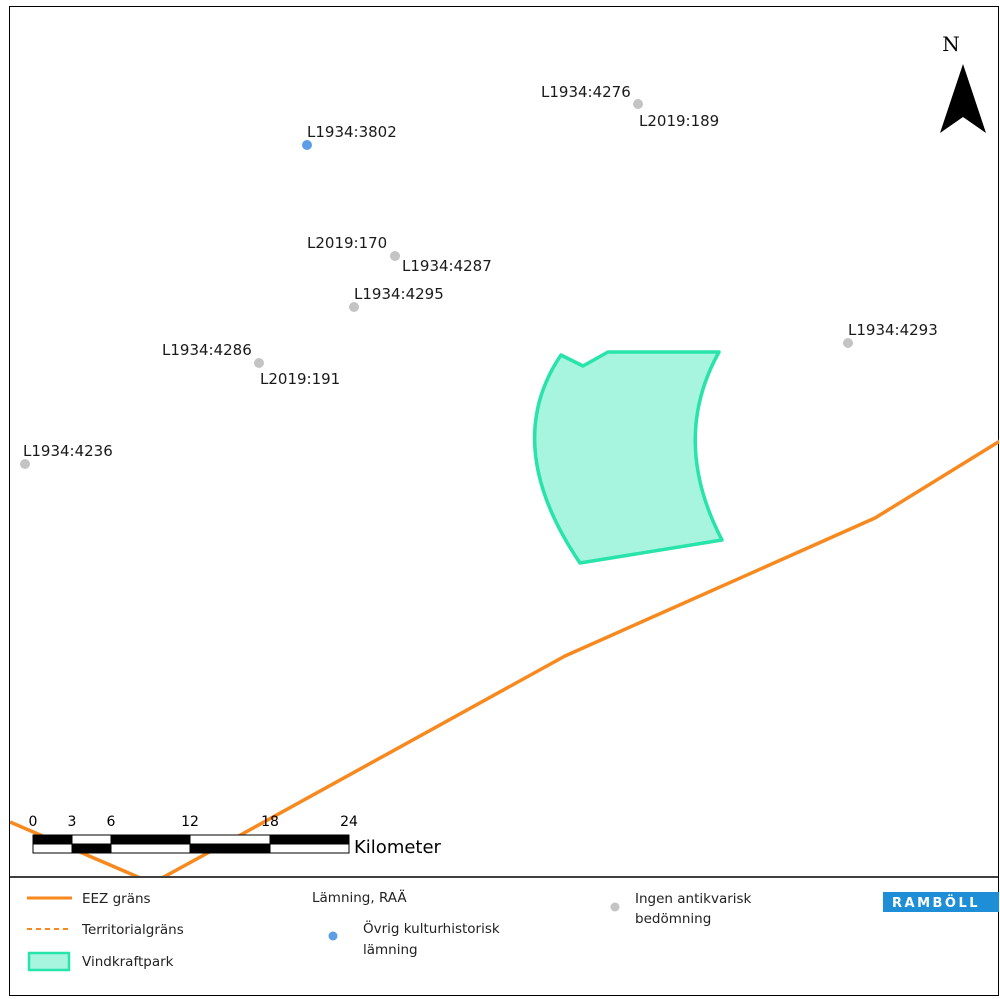 The image size is (1000, 999). What do you see at coordinates (586, 92) in the screenshot?
I see `site-label: L1934:4276` at bounding box center [586, 92].